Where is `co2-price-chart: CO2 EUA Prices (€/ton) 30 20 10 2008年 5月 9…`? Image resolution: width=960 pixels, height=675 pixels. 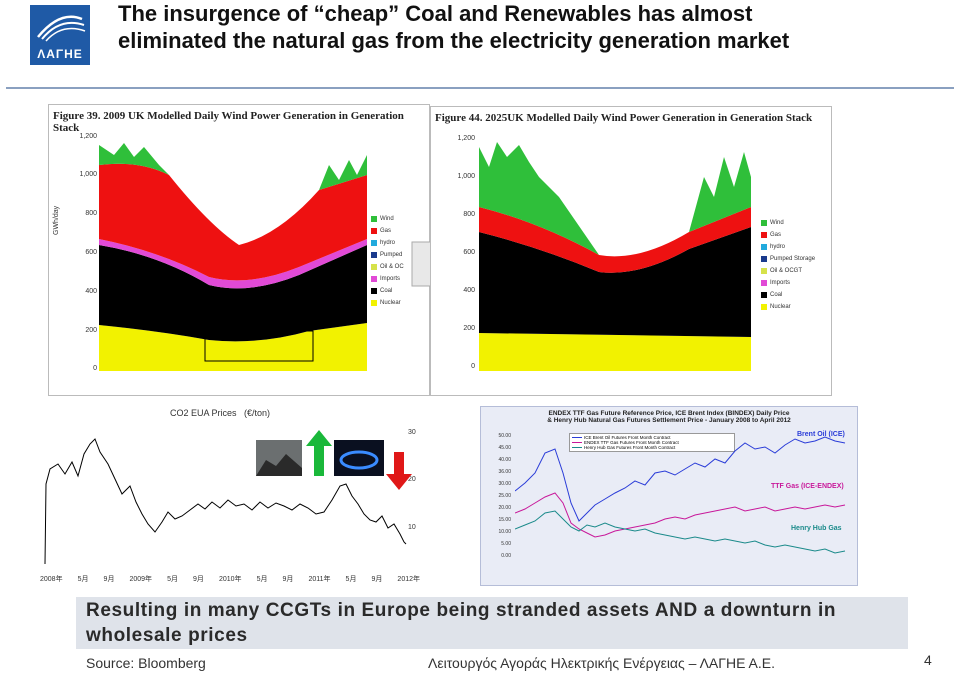 co2-price-chart: CO2 EUA Prices (€/ton) 30 20 10 2008年 5月 9… is located at coordinates (235, 495).